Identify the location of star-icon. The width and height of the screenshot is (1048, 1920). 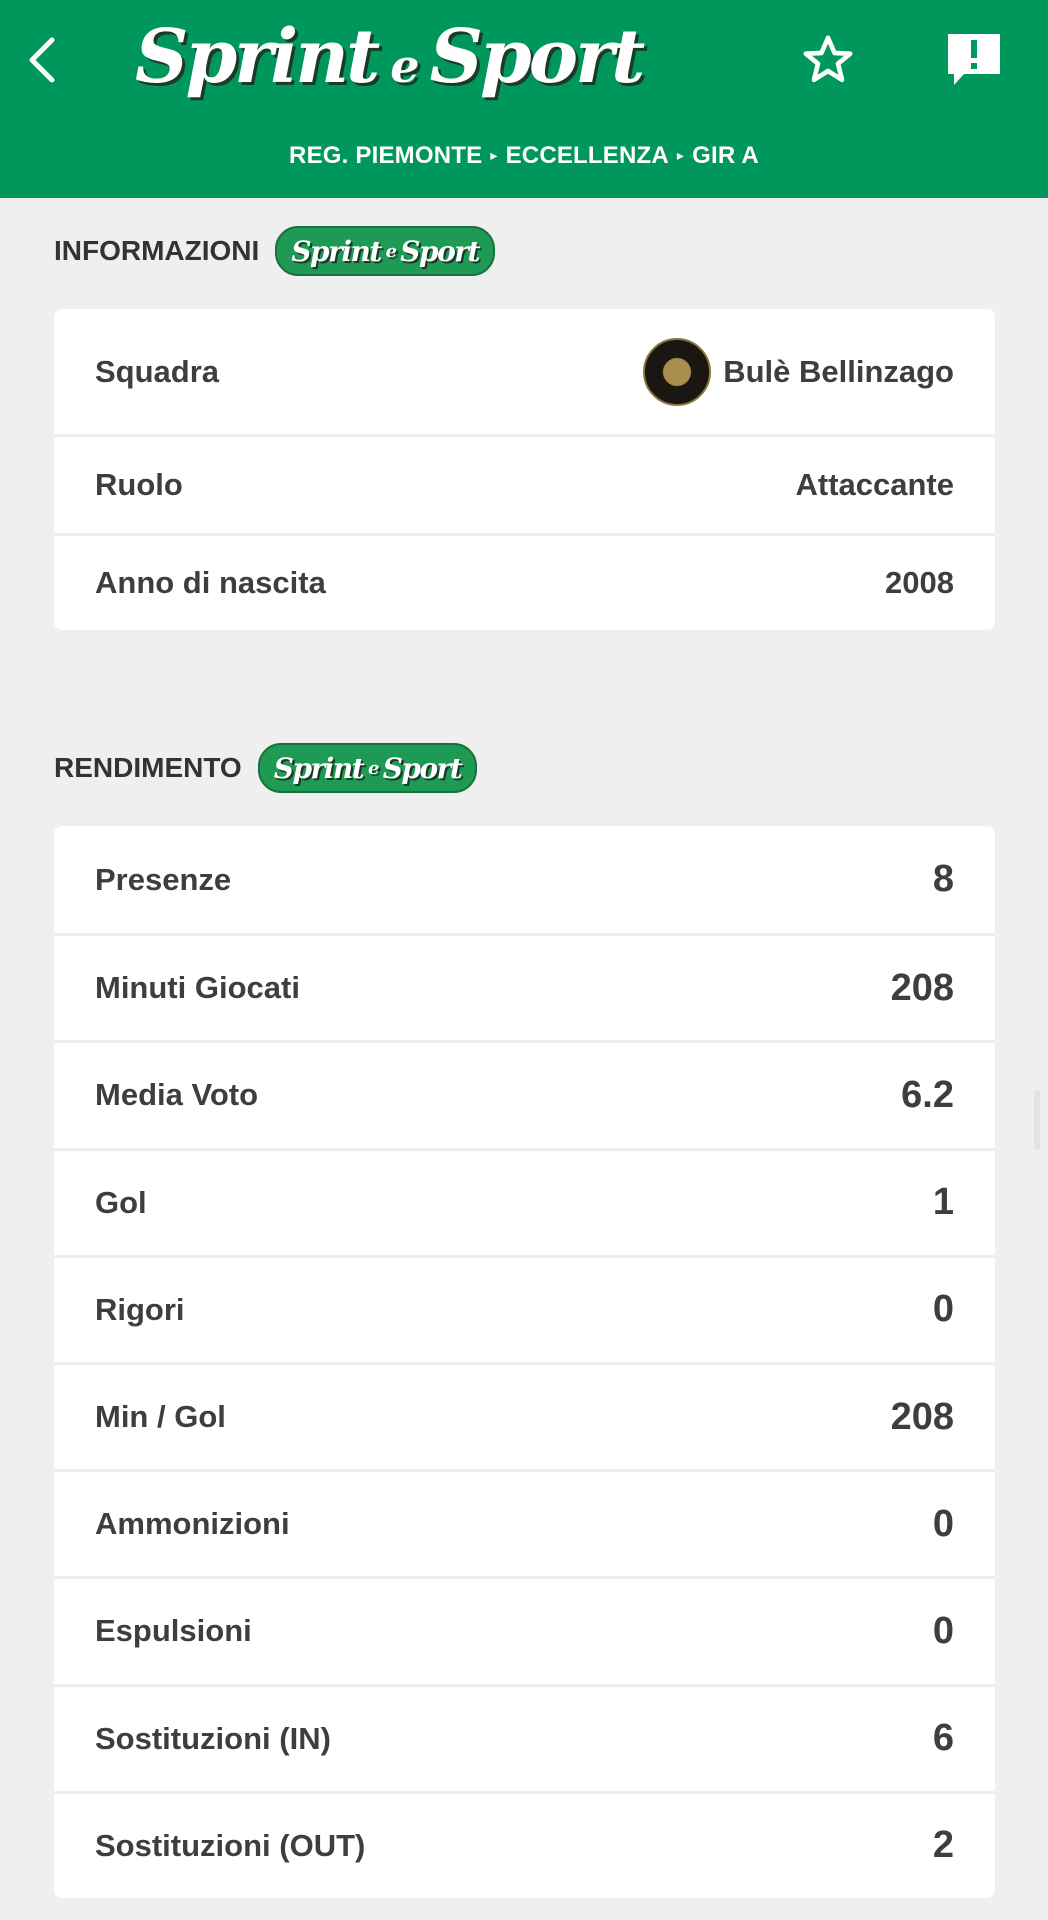
(828, 59).